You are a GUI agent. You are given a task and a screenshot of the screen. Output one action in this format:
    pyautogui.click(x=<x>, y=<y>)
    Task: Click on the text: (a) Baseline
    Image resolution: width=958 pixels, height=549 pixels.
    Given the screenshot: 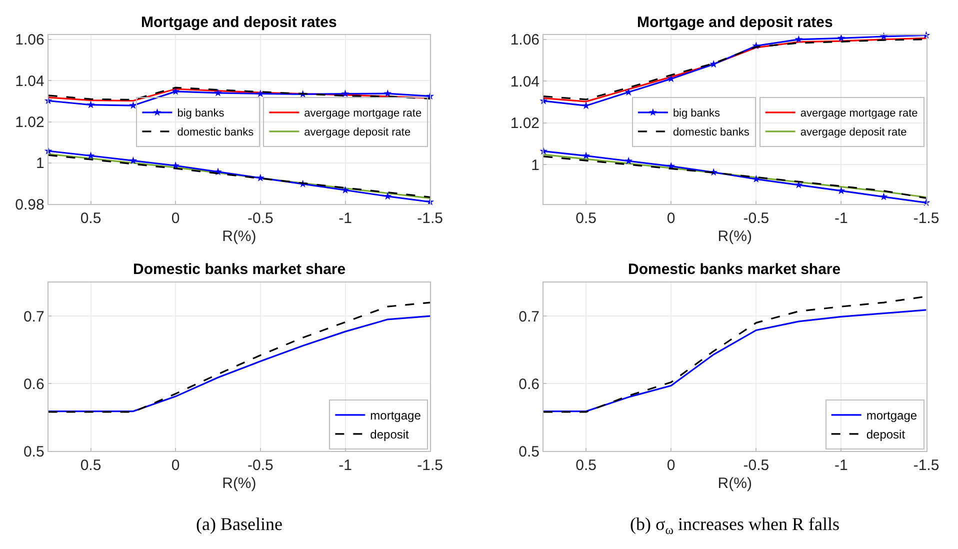 What is the action you would take?
    pyautogui.click(x=239, y=524)
    